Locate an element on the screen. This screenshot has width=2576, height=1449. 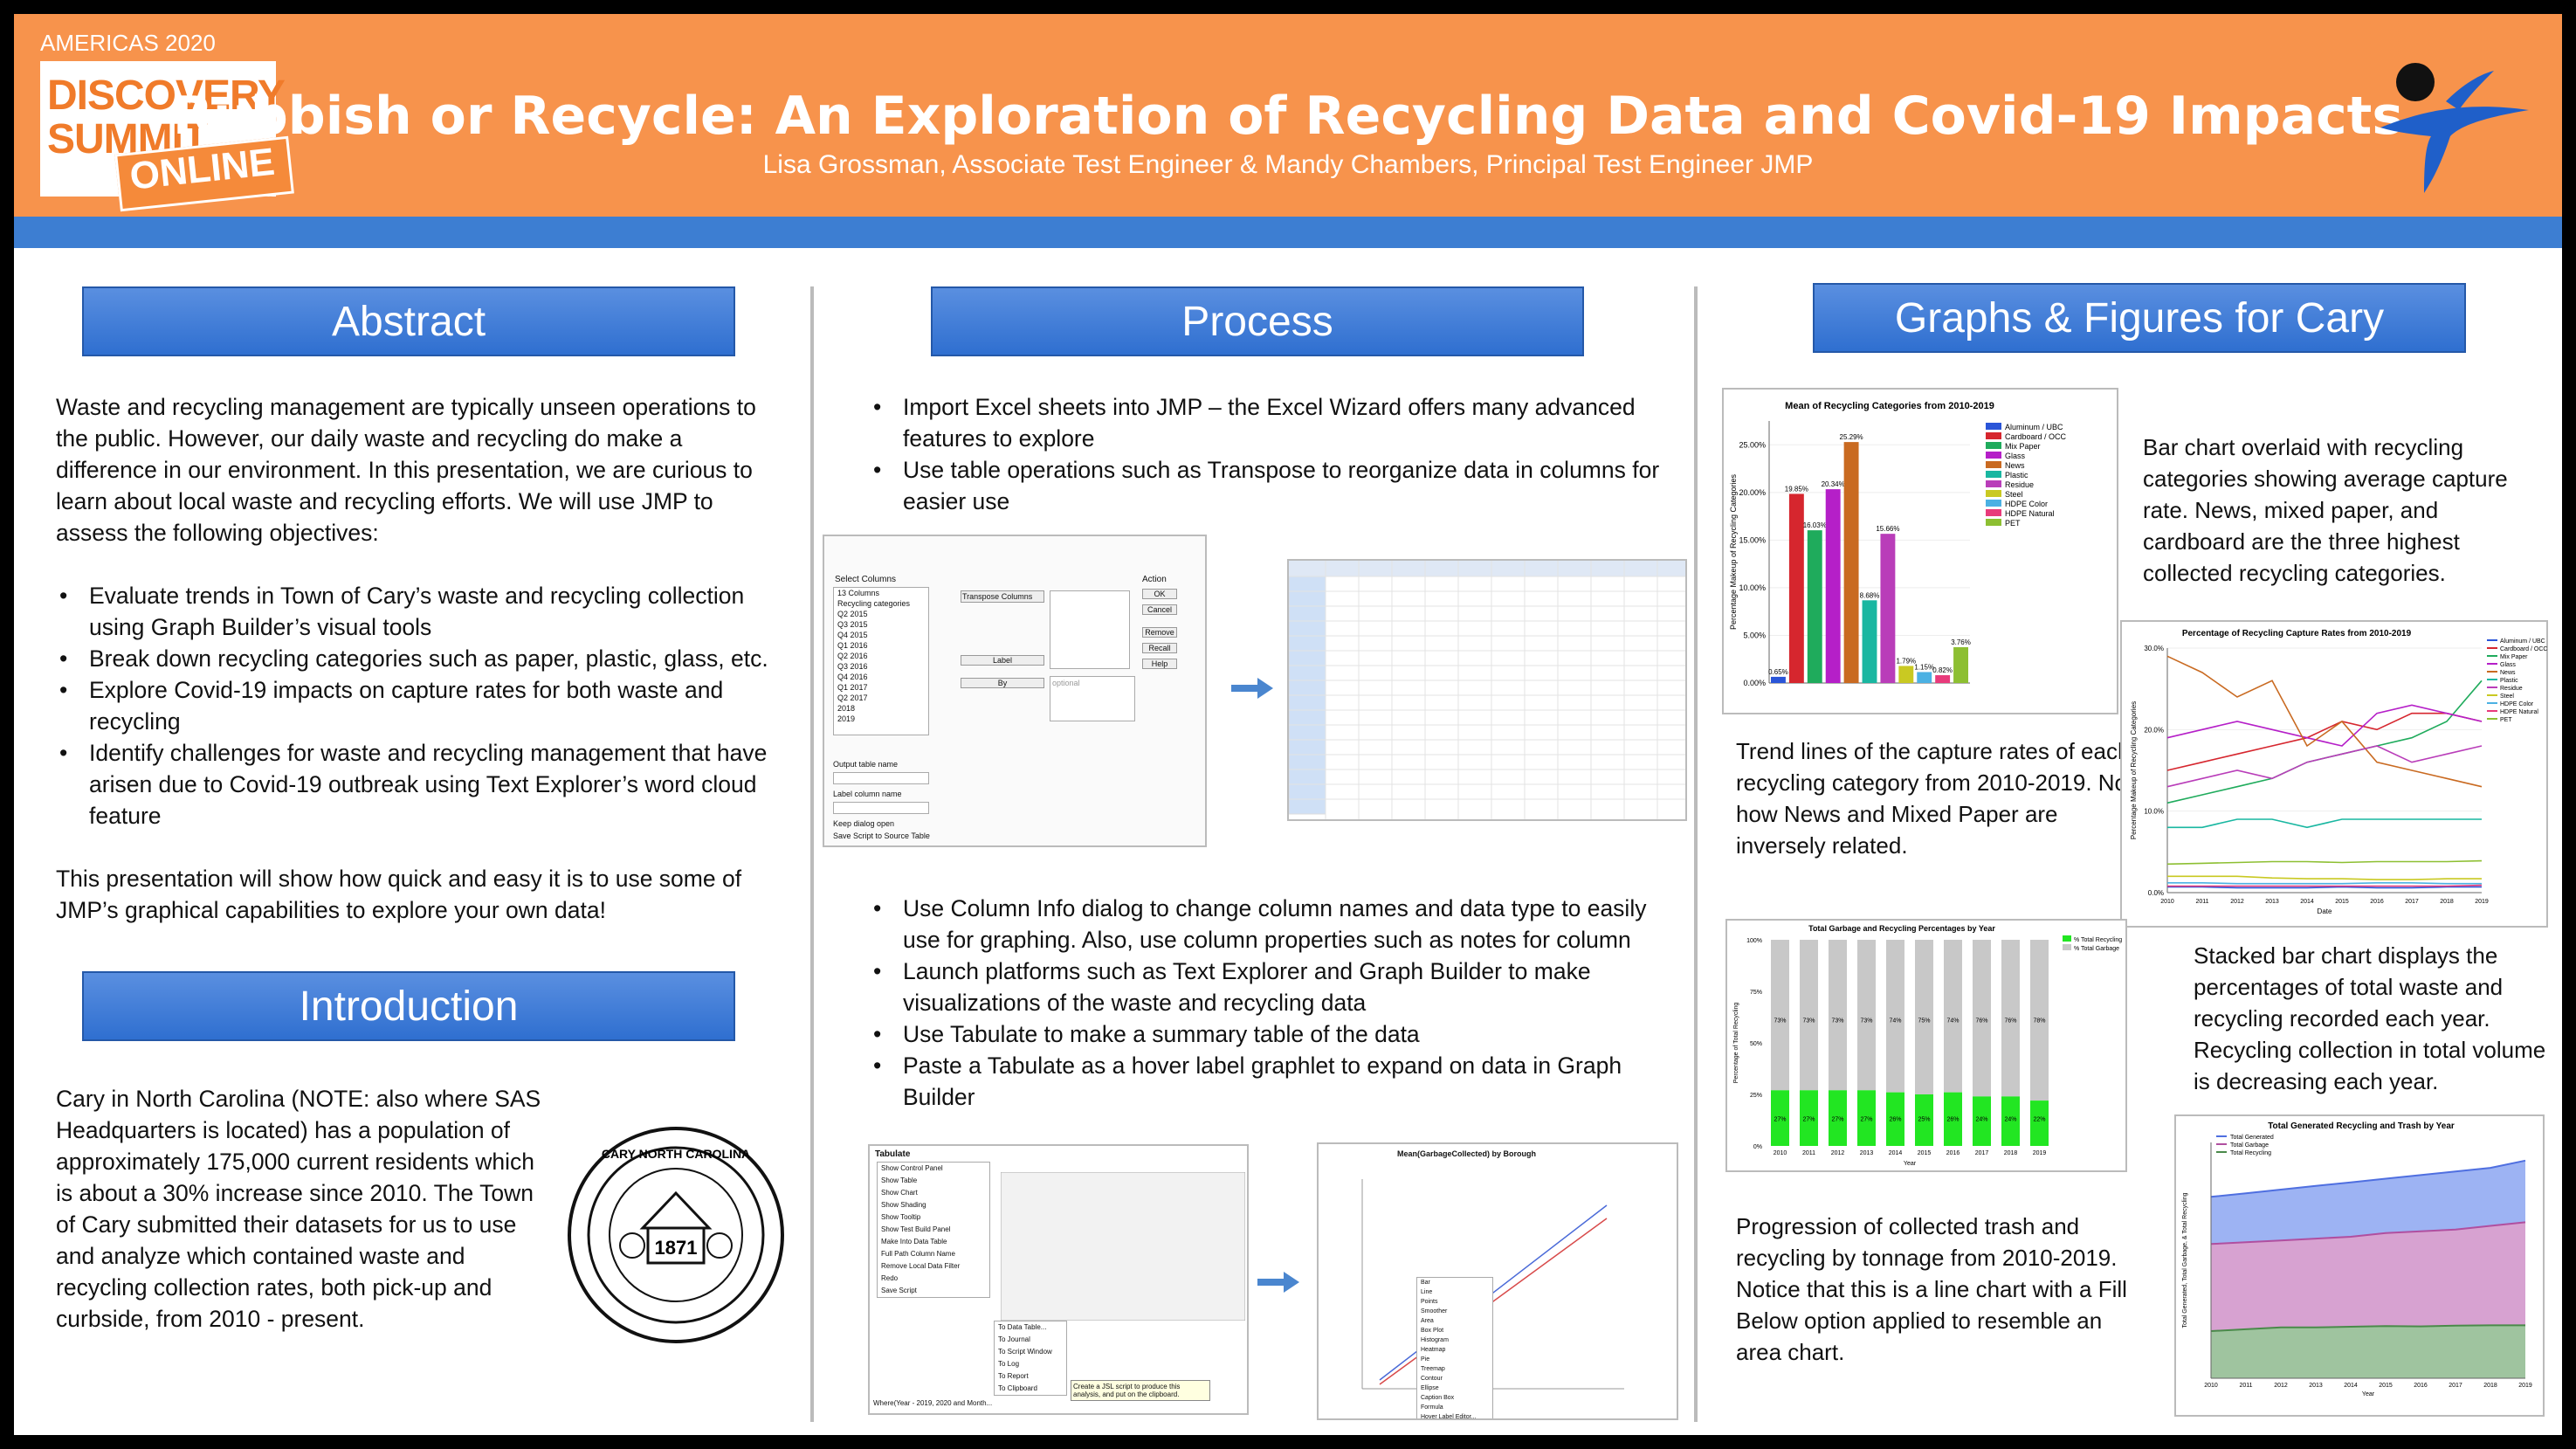
column-list-item: Q4 2015 is located at coordinates (852, 635).